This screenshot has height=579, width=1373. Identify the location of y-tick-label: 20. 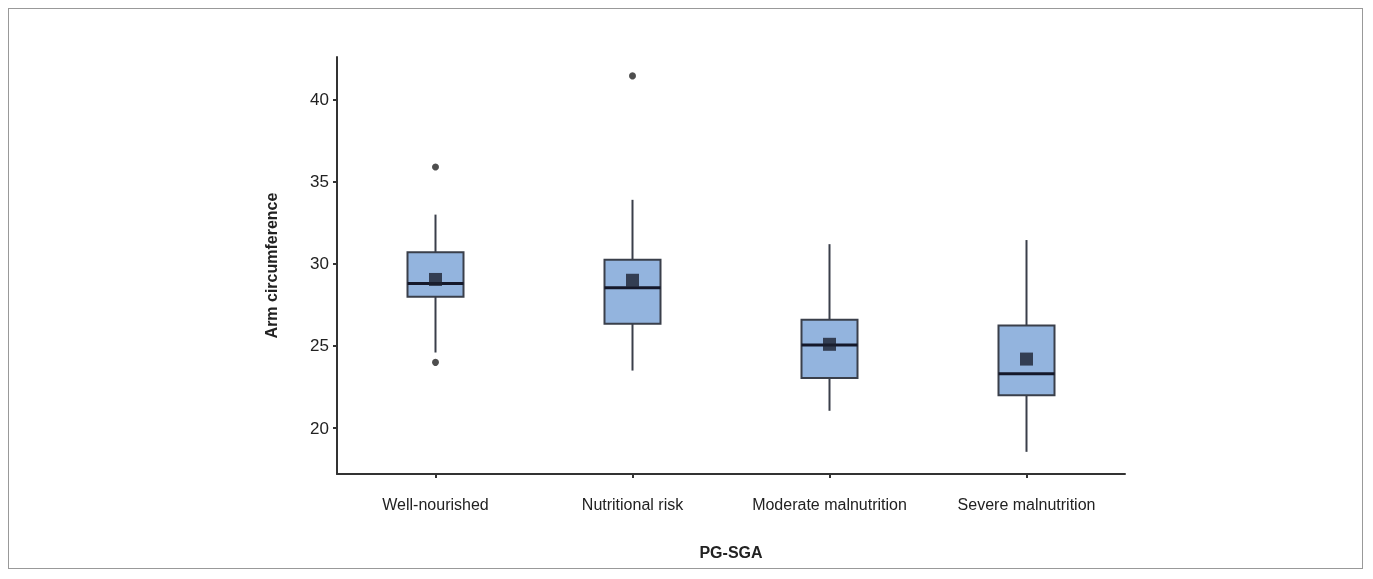
(319, 428).